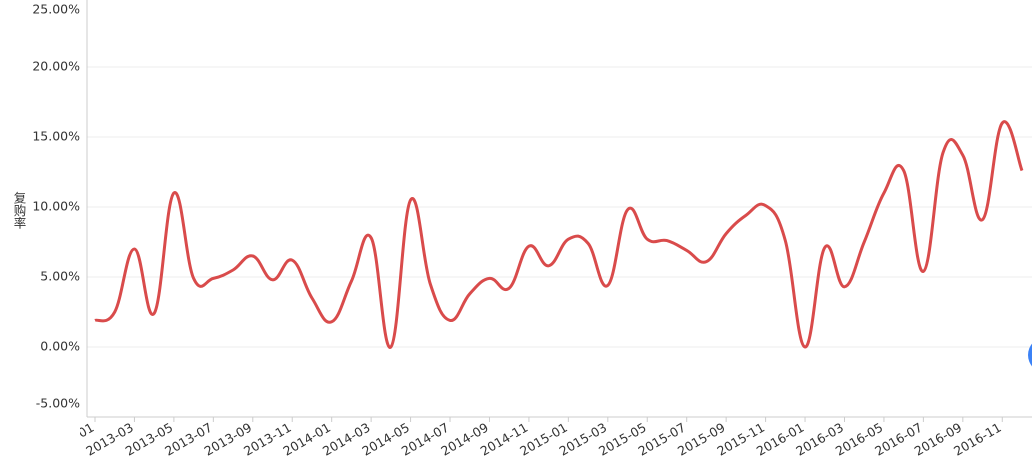 The width and height of the screenshot is (1032, 472). What do you see at coordinates (19, 210) in the screenshot?
I see `y-axis-label: 复购率` at bounding box center [19, 210].